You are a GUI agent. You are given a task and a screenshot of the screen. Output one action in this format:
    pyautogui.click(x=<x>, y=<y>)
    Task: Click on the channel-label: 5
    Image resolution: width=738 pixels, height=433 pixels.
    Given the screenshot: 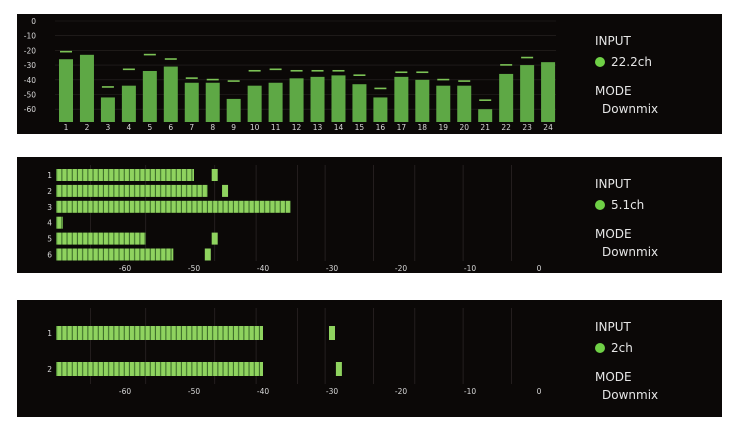 What is the action you would take?
    pyautogui.click(x=149, y=127)
    